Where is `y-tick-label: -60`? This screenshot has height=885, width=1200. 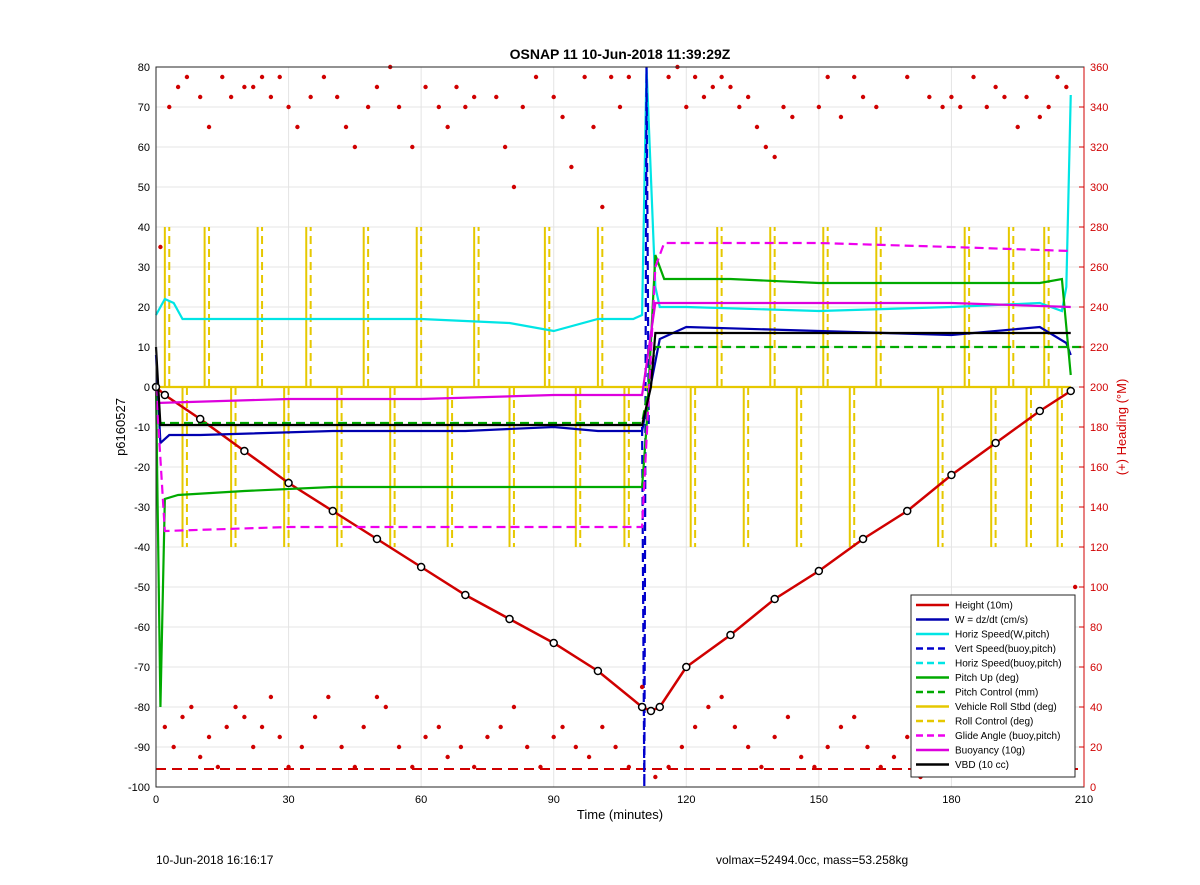 y-tick-label: -60 is located at coordinates (142, 628).